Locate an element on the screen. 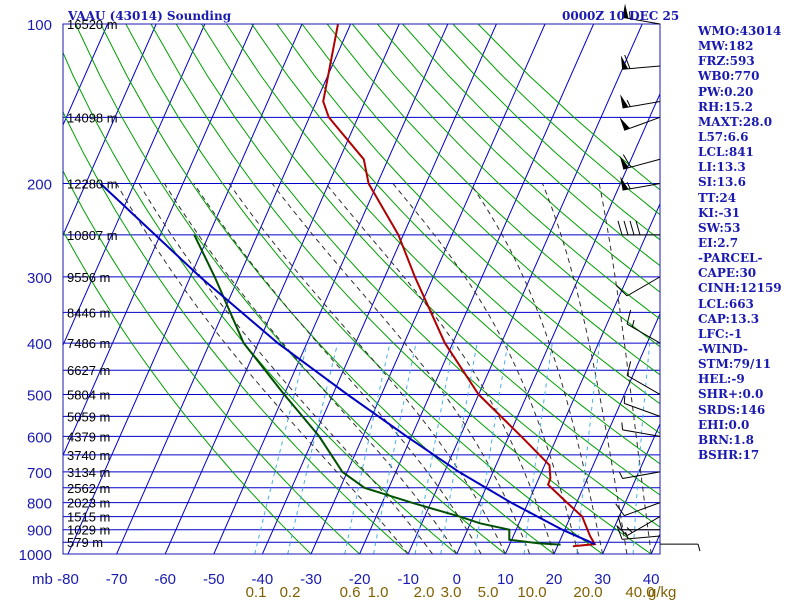  mixing-ratio-label: 0.6 is located at coordinates (350, 592).